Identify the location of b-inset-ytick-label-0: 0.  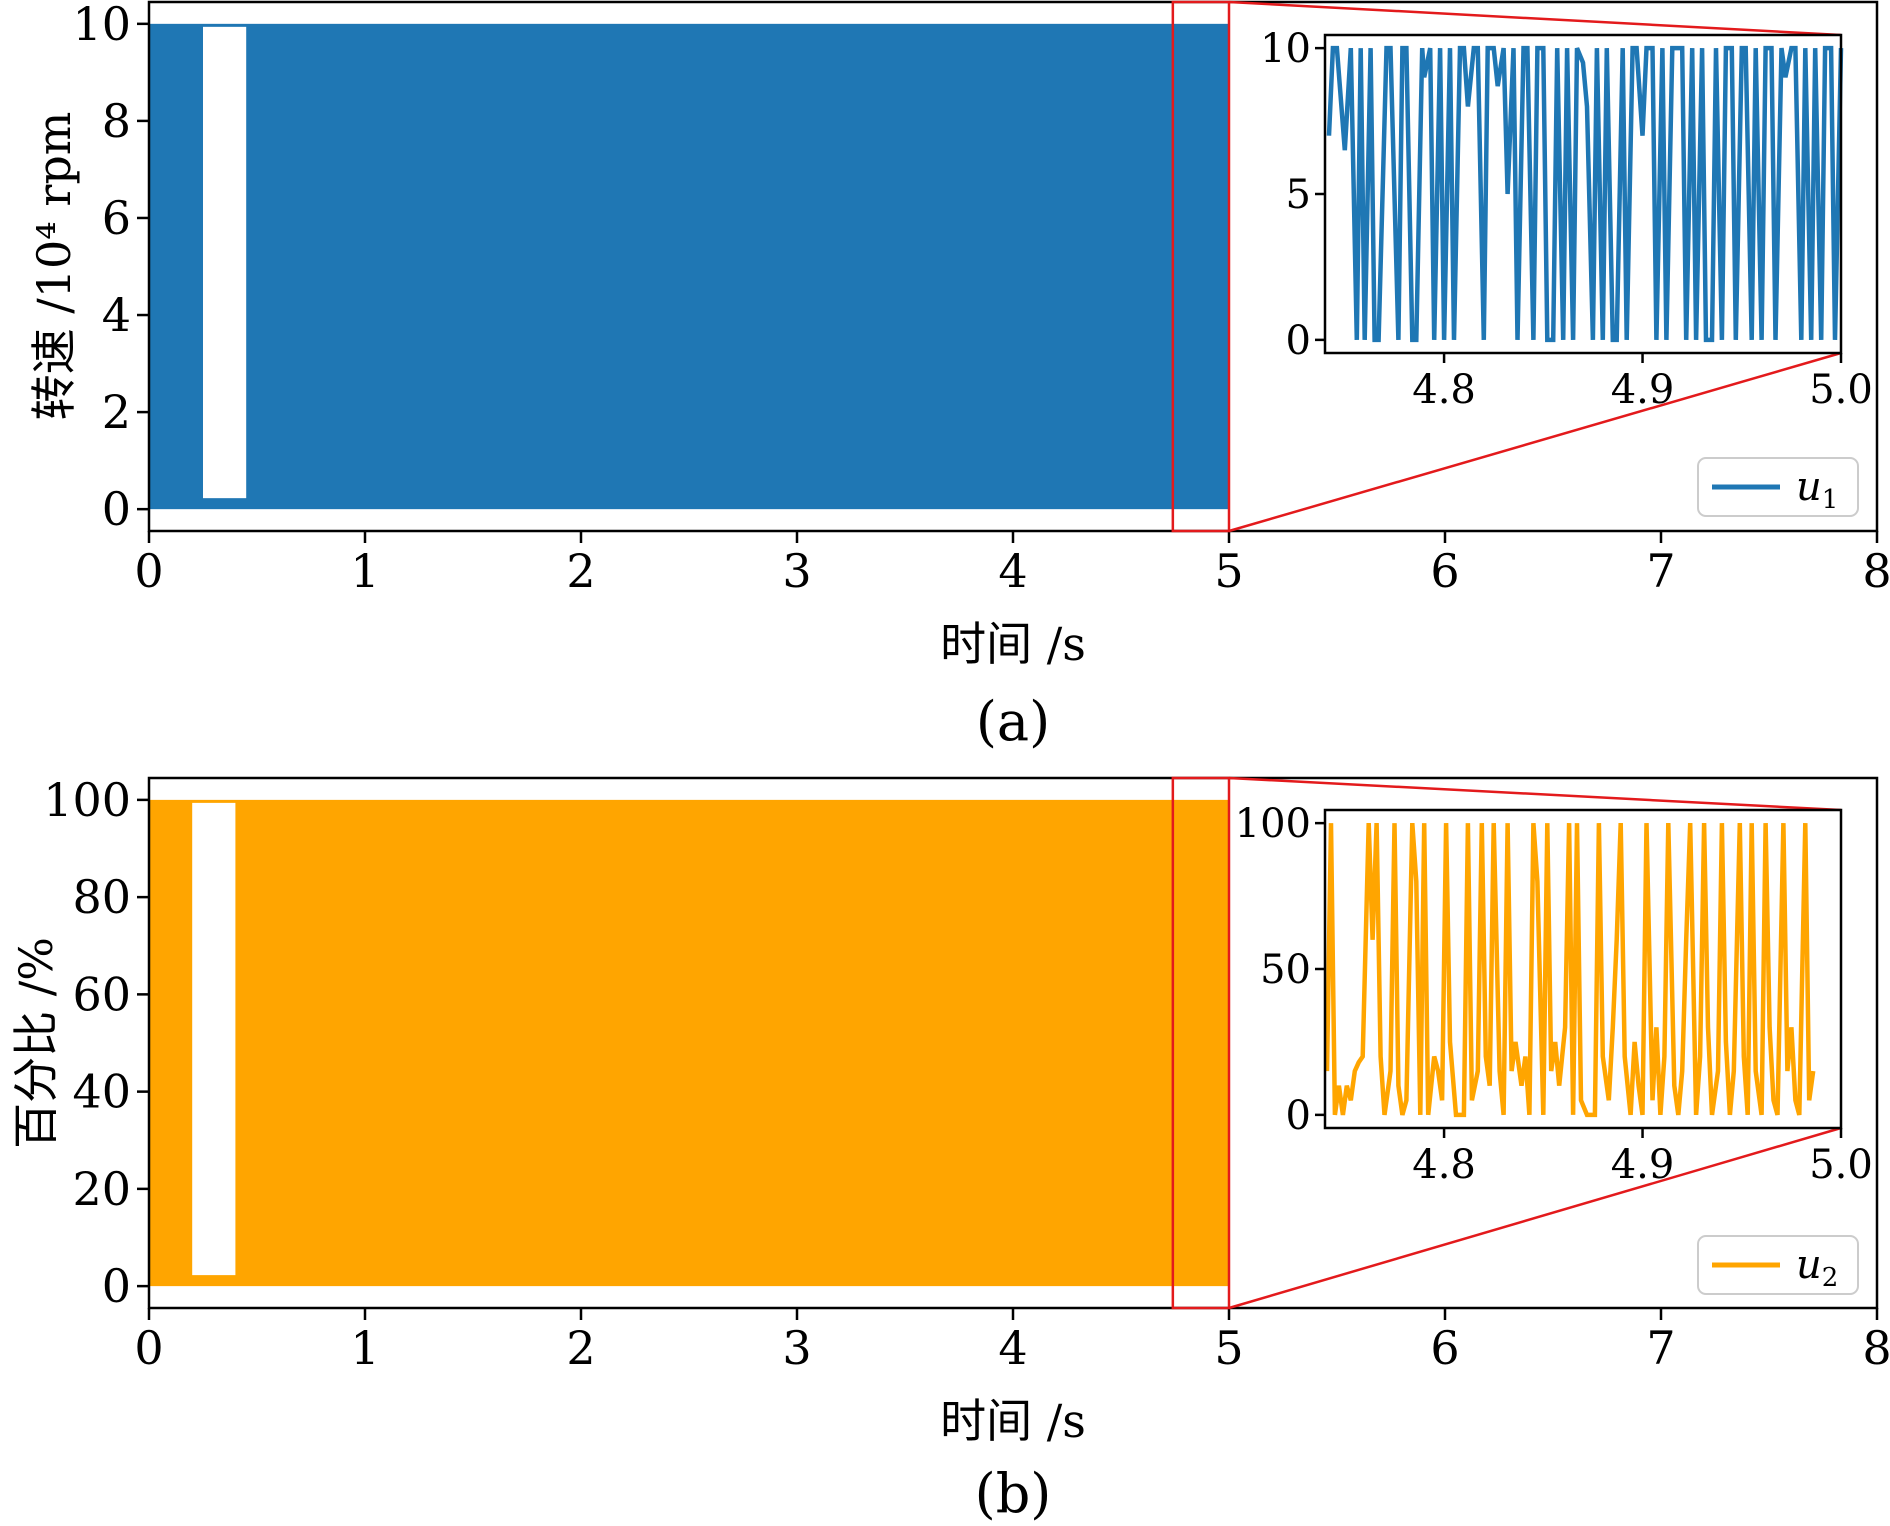
(1298, 1116).